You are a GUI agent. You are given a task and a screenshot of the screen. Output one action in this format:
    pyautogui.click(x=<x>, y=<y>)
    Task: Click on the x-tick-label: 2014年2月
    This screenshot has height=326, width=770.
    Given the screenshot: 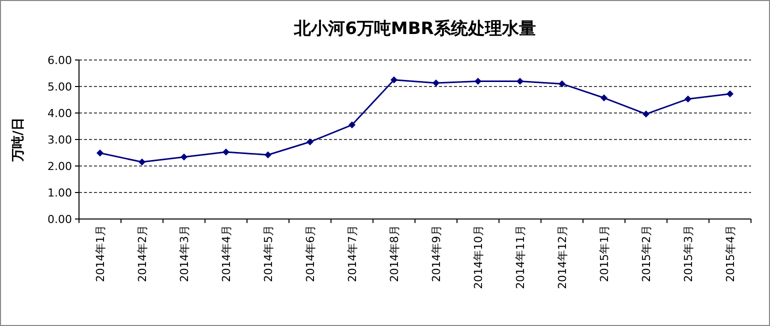 What is the action you would take?
    pyautogui.click(x=142, y=253)
    